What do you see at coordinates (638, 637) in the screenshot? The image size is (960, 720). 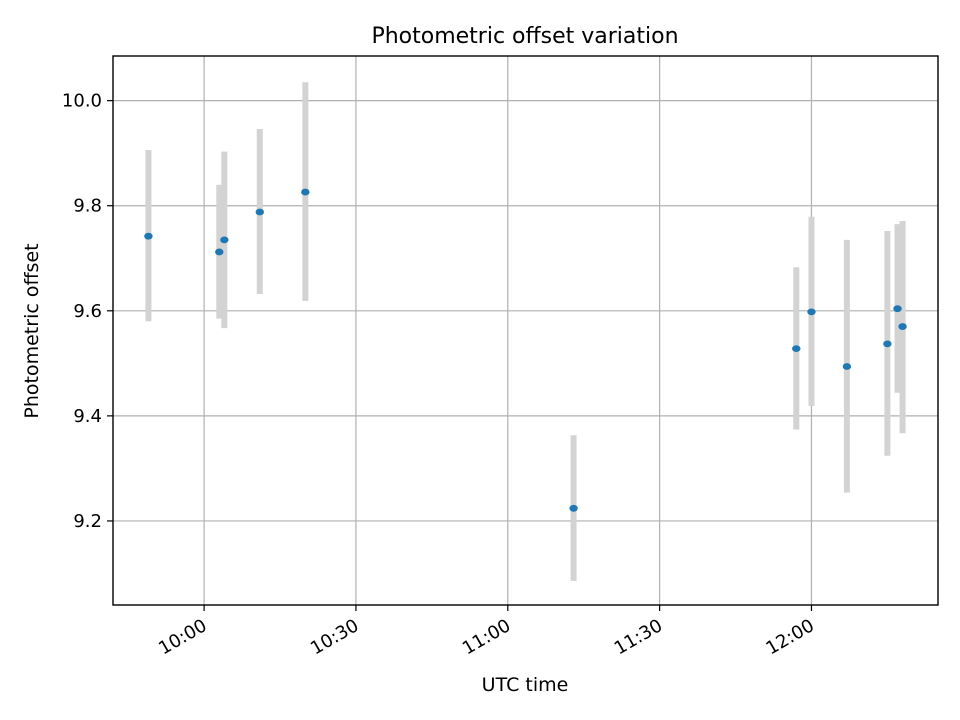 I see `x-tick-label: 11:30` at bounding box center [638, 637].